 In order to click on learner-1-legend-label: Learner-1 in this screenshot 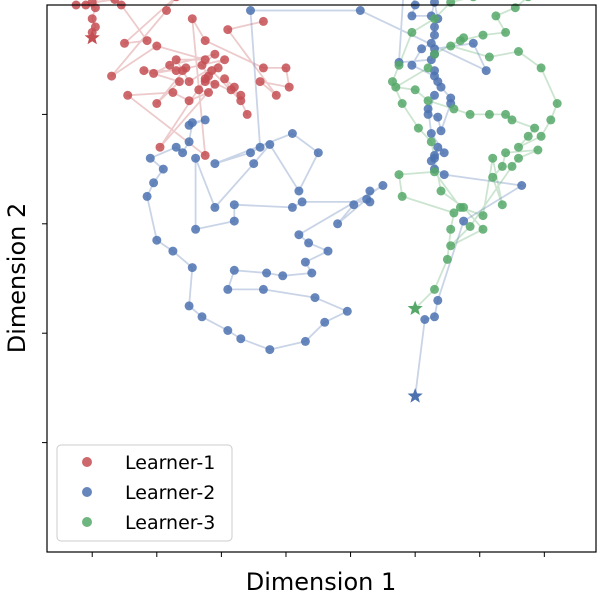, I will do `click(170, 463)`.